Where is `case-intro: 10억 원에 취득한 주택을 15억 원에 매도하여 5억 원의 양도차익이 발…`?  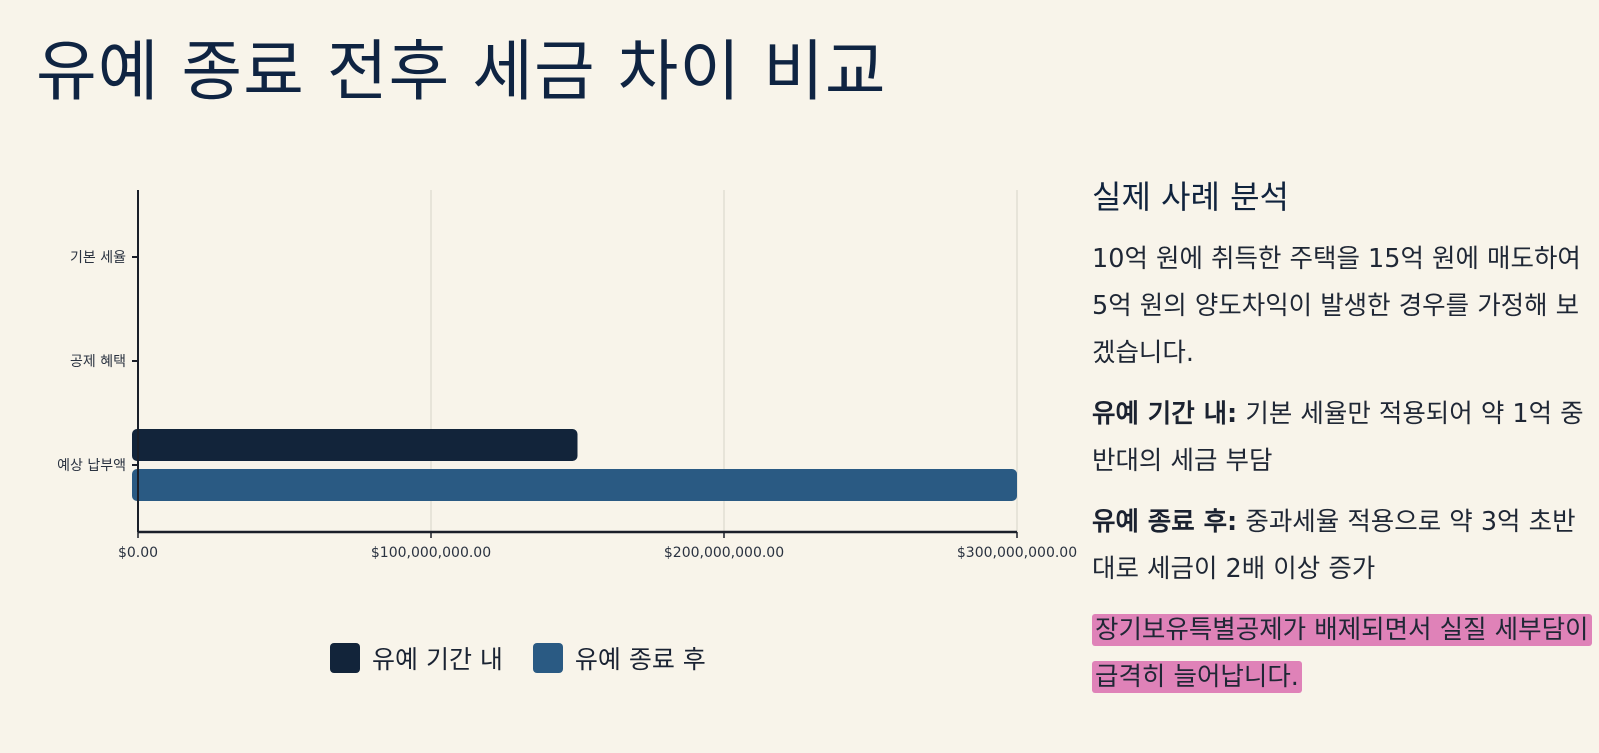 case-intro: 10억 원에 취득한 주택을 15억 원에 매도하여 5억 원의 양도차익이 발… is located at coordinates (1336, 306).